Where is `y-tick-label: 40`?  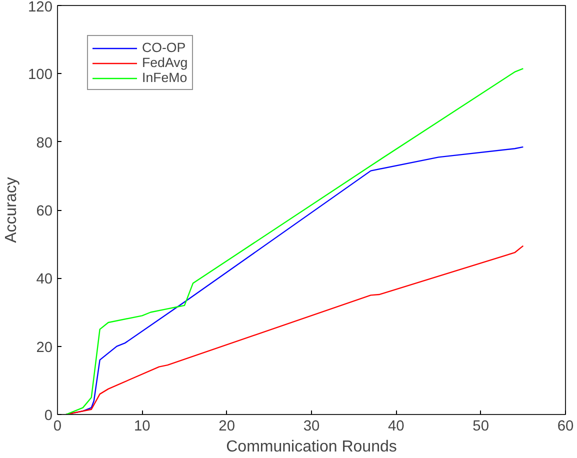
y-tick-label: 40 is located at coordinates (44, 280).